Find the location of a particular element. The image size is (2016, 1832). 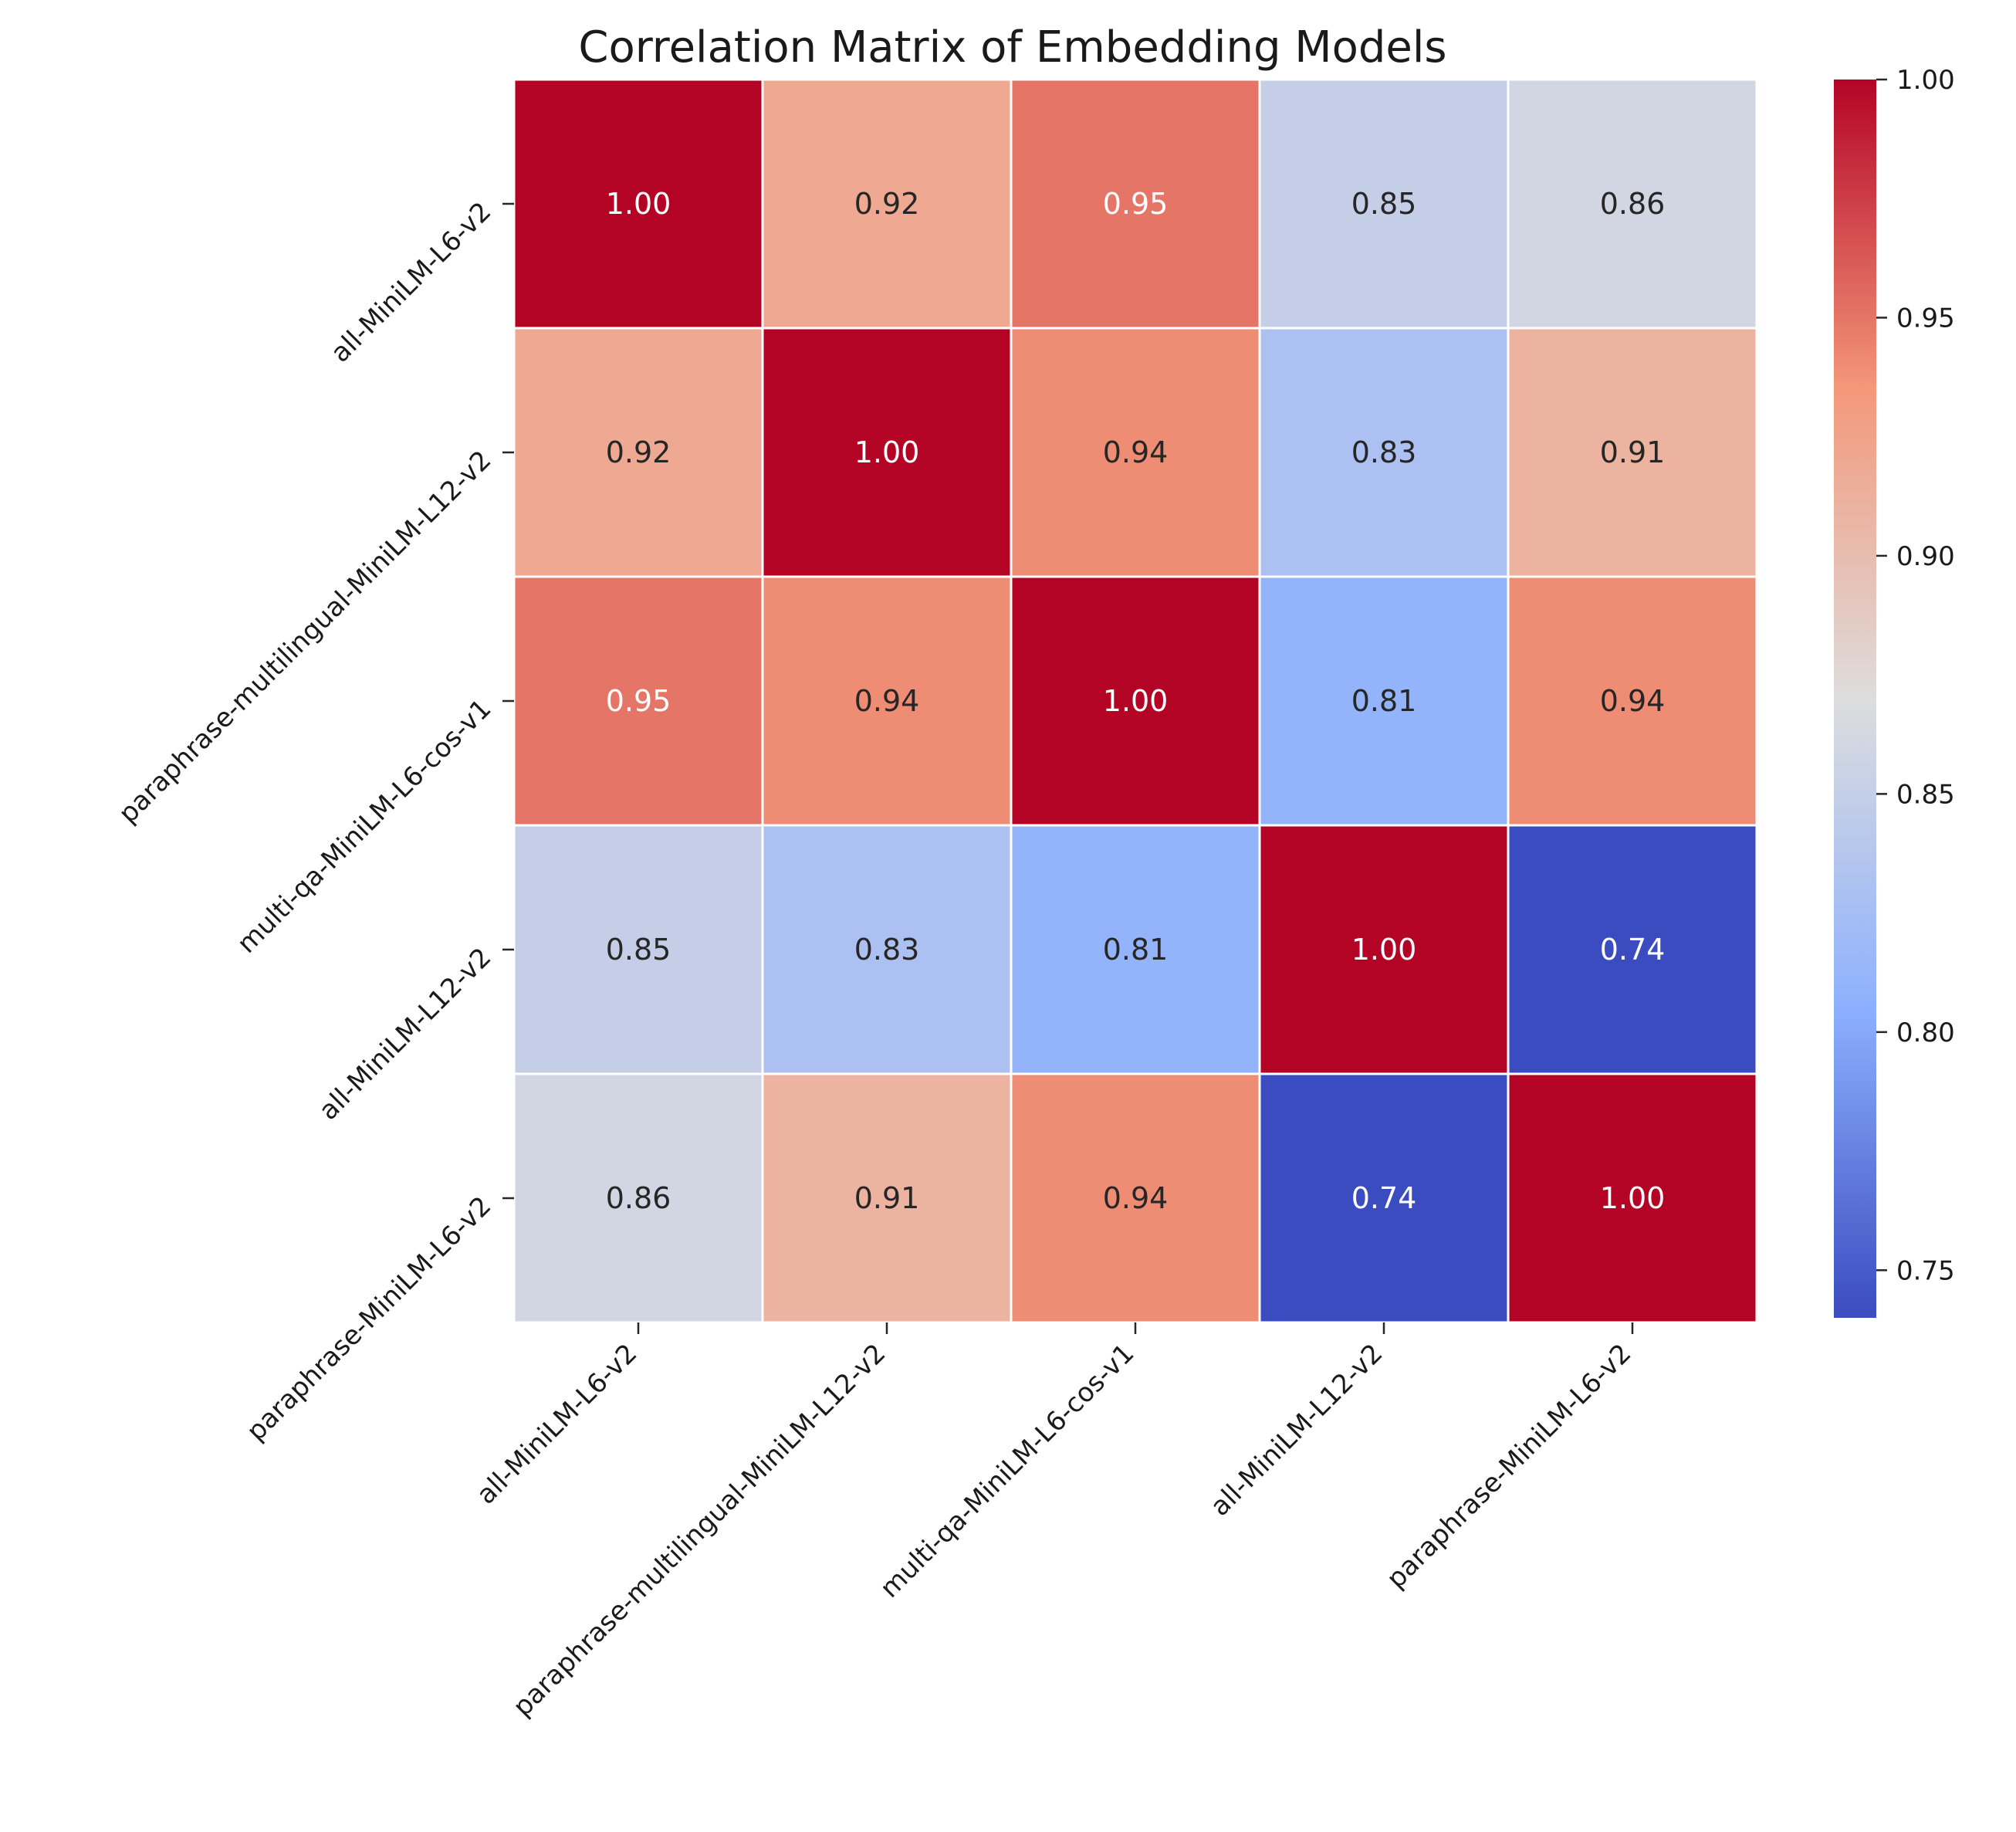

x-tick-label: all-MiniLM-L12-v2 is located at coordinates (1297, 1430).